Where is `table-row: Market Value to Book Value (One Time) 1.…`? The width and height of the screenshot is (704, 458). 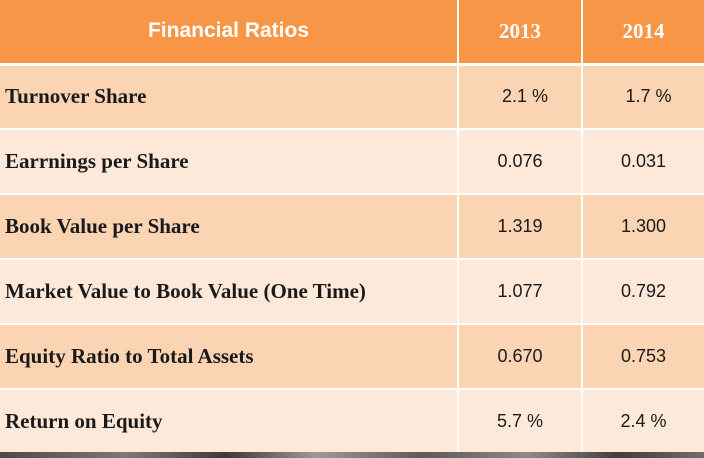 table-row: Market Value to Book Value (One Time) 1.… is located at coordinates (352, 292).